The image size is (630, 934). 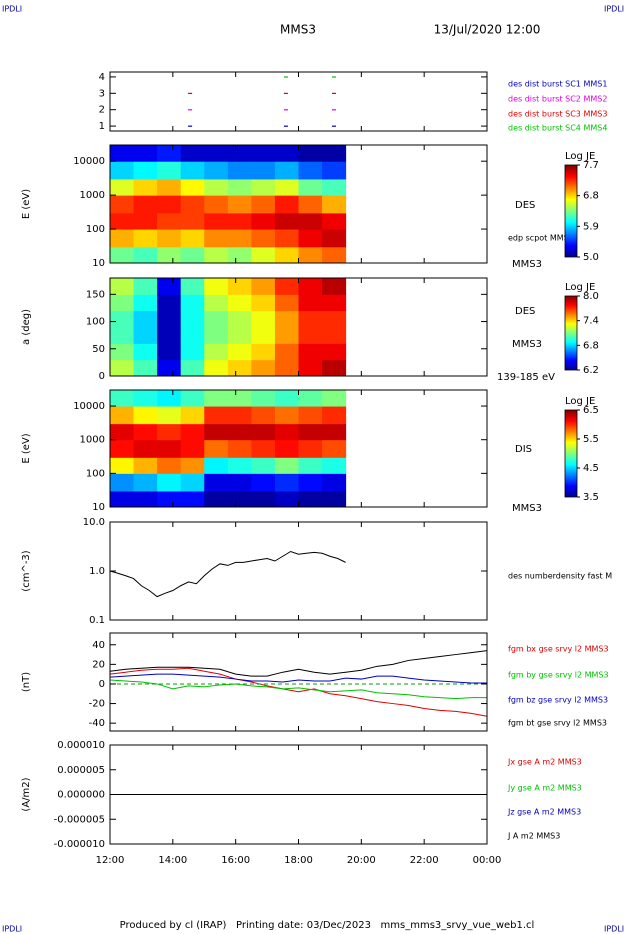 I want to click on panel-label: MMS3, so click(x=527, y=264).